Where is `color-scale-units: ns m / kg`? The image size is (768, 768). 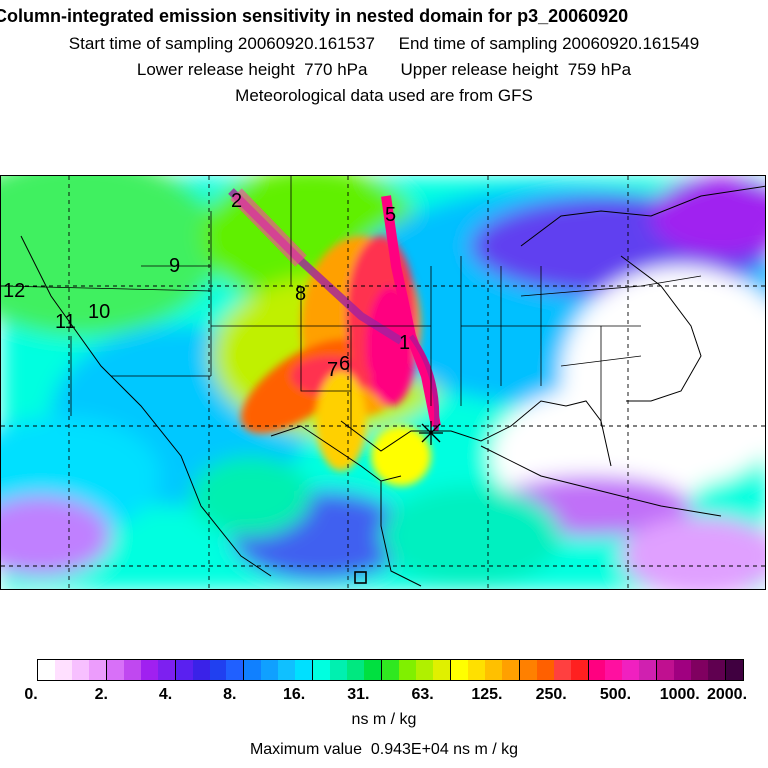
color-scale-units: ns m / kg is located at coordinates (384, 719).